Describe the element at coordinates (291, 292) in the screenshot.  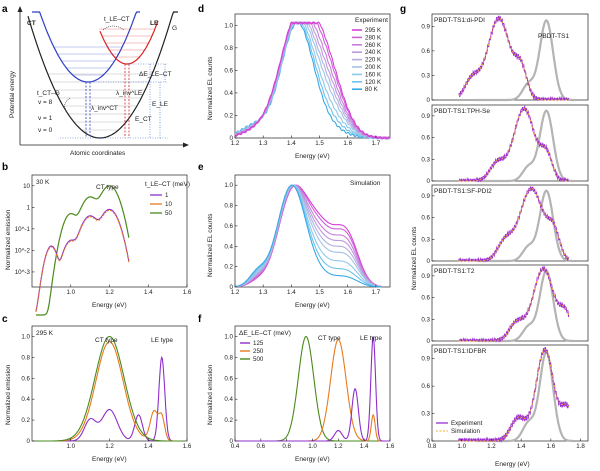
I see `e-xtick: 1.4` at that location.